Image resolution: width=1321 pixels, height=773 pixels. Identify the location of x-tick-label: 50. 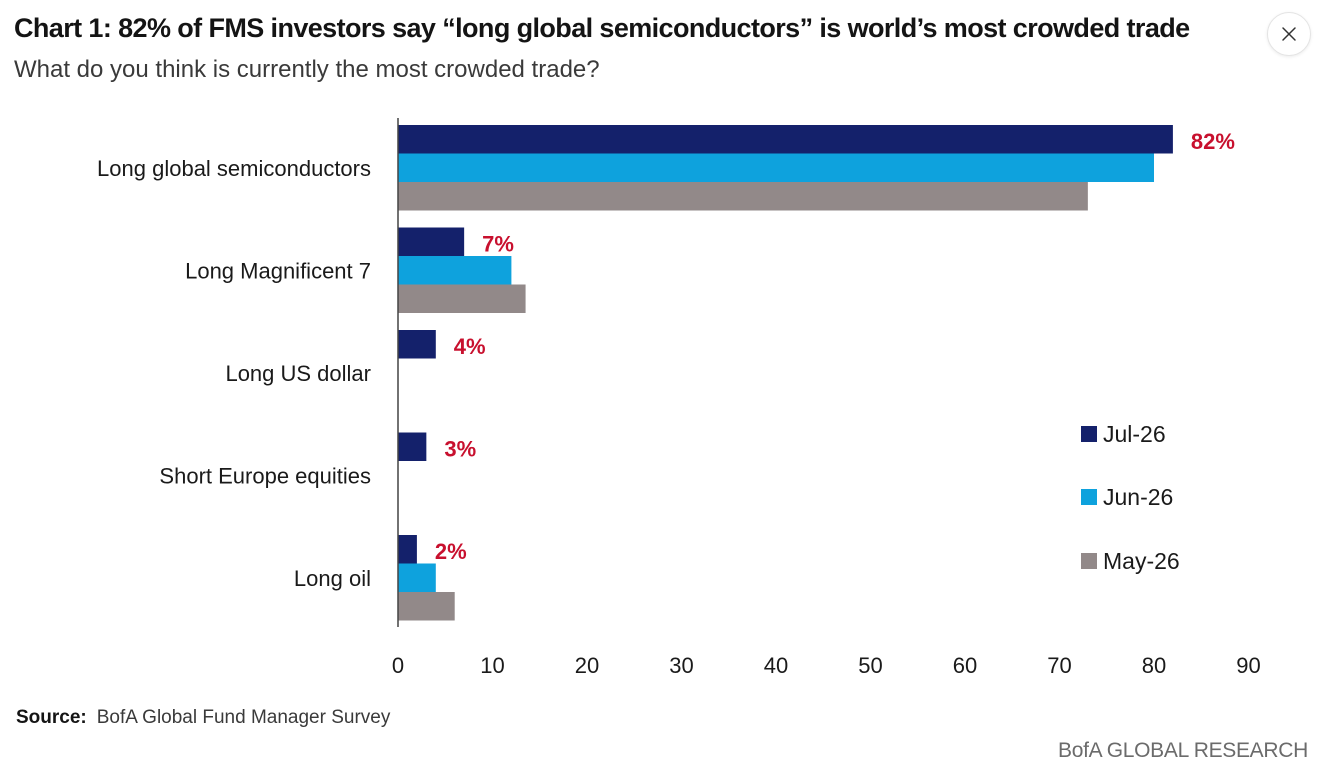
(870, 665).